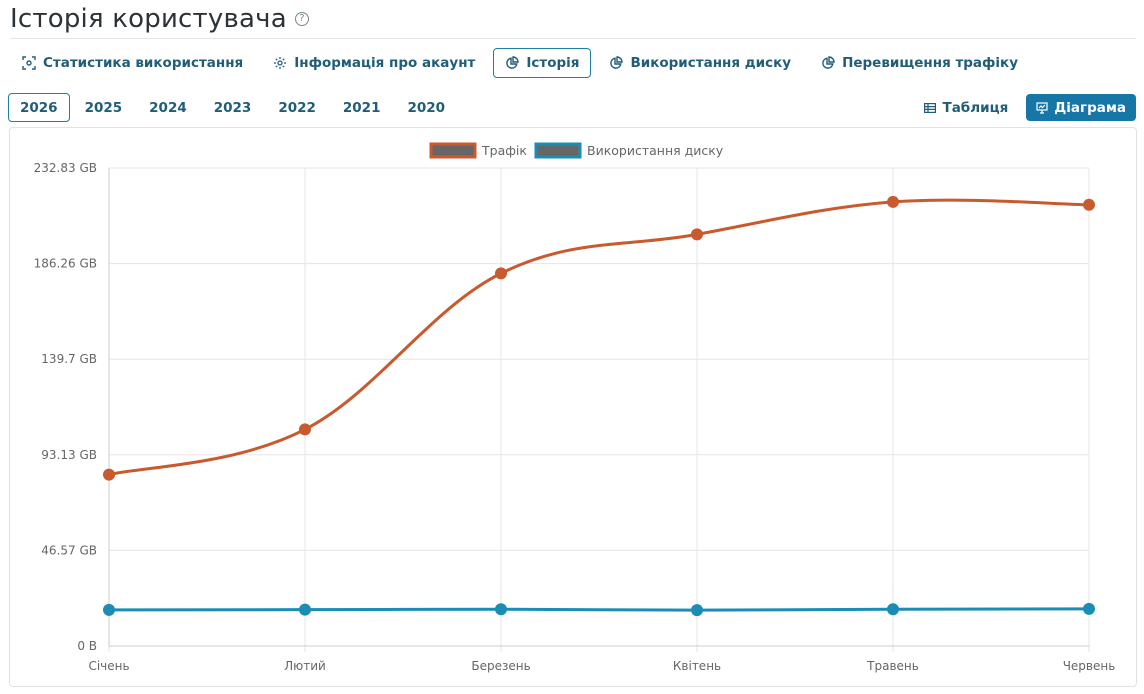 The image size is (1144, 694). I want to click on view-switch: Таблиця Діаграма, so click(1025, 107).